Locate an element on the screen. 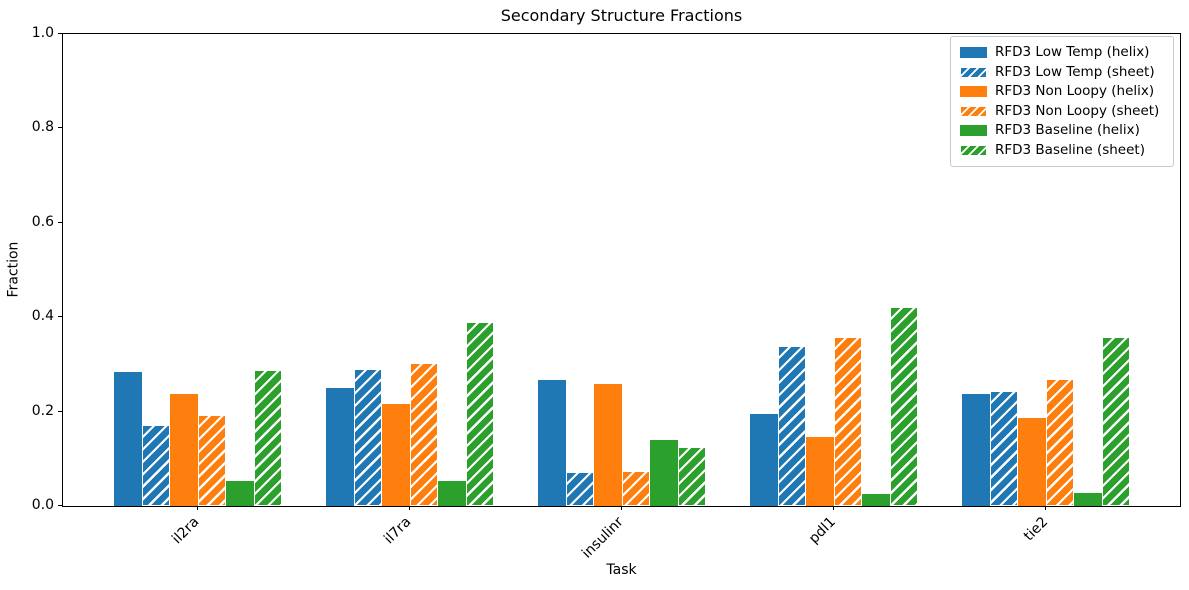 The height and width of the screenshot is (590, 1189). x-tick-label-il7ra: il7ra is located at coordinates (398, 531).